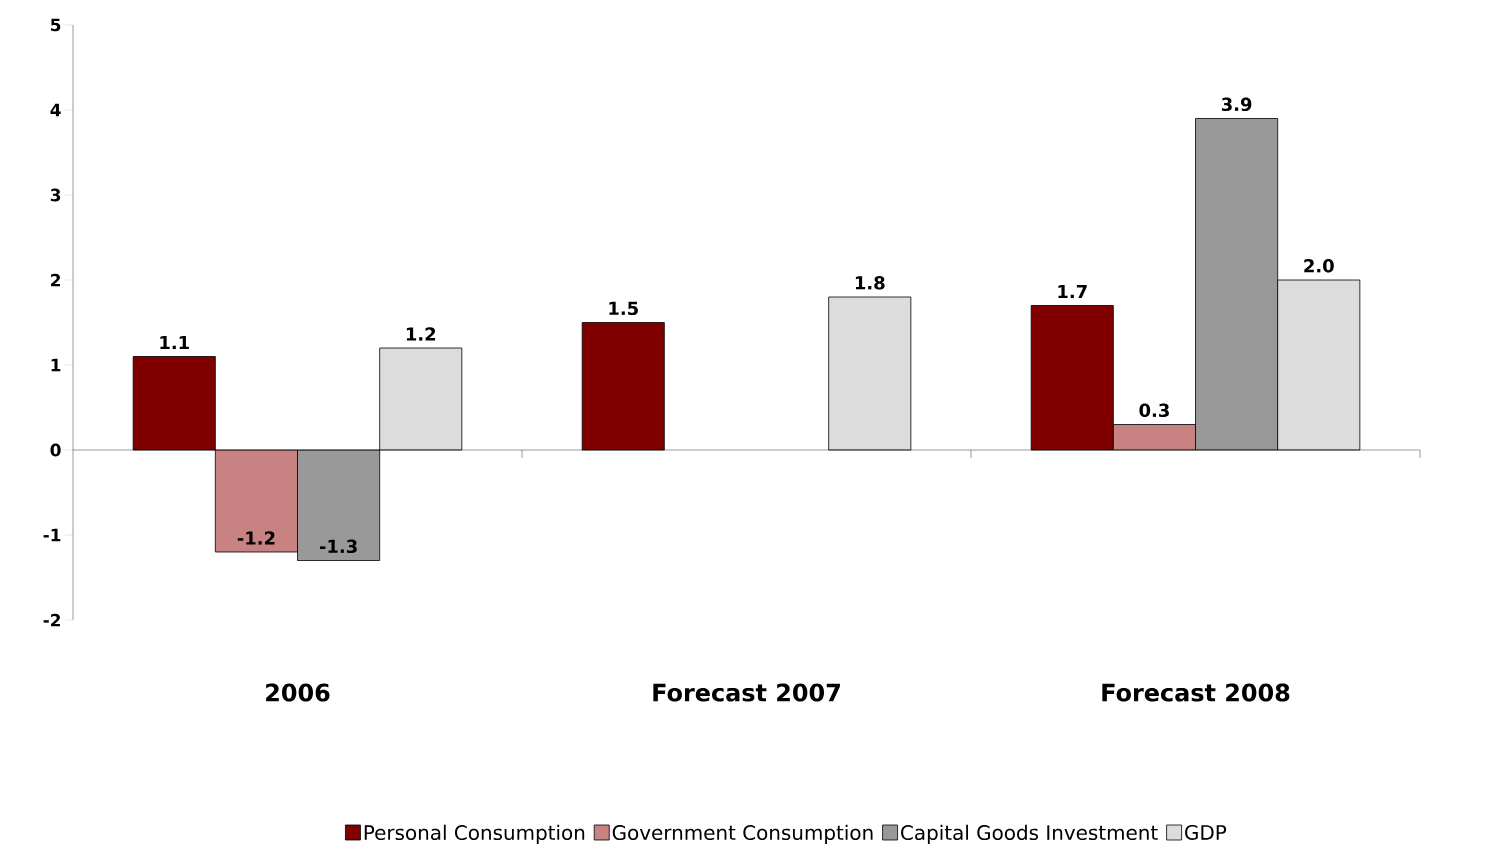 The image size is (1505, 853). Describe the element at coordinates (1029, 834) in the screenshot. I see `legend-label: Capital Goods Investment` at that location.